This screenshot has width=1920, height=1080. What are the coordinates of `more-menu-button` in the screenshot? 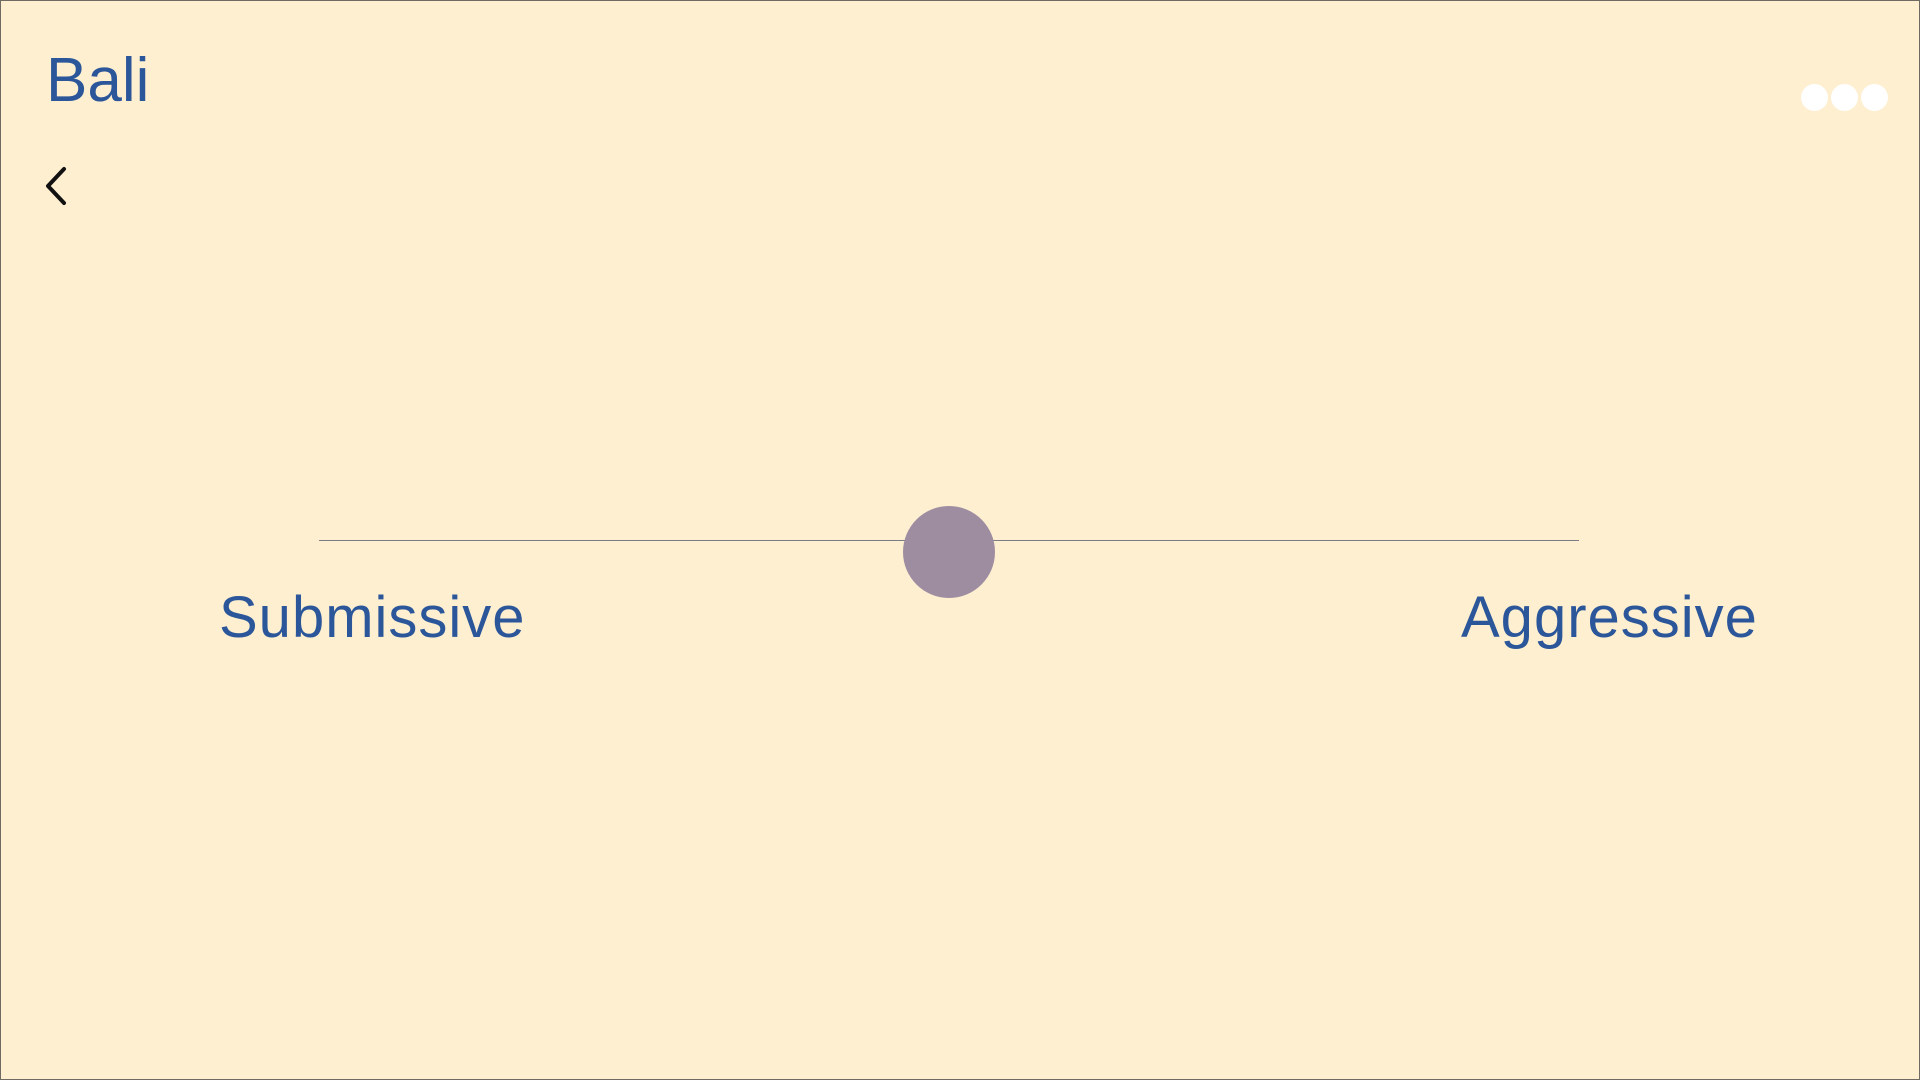 It's located at (1846, 97).